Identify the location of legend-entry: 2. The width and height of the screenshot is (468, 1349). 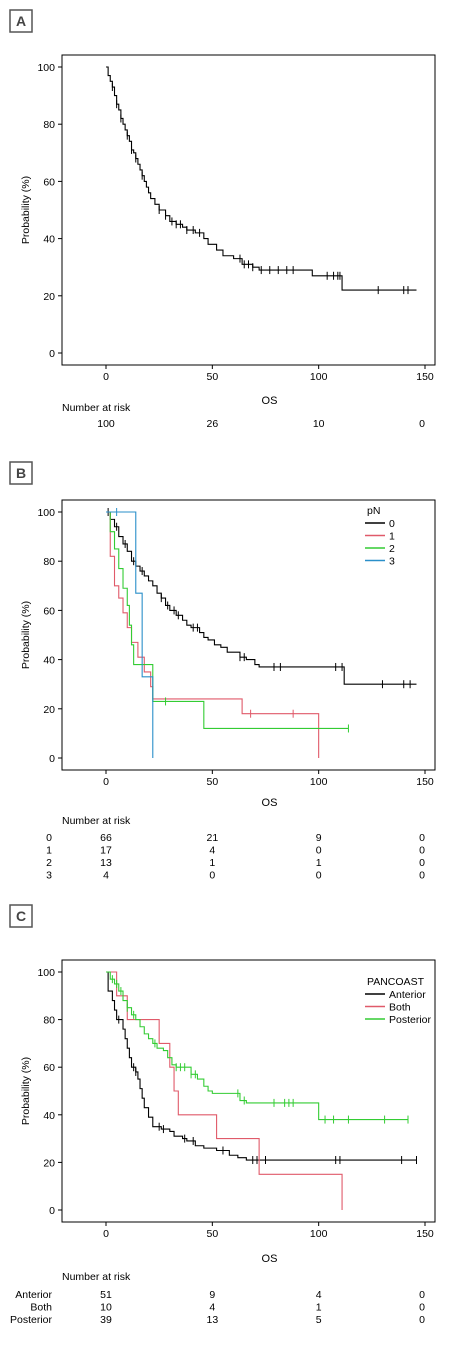
(392, 549).